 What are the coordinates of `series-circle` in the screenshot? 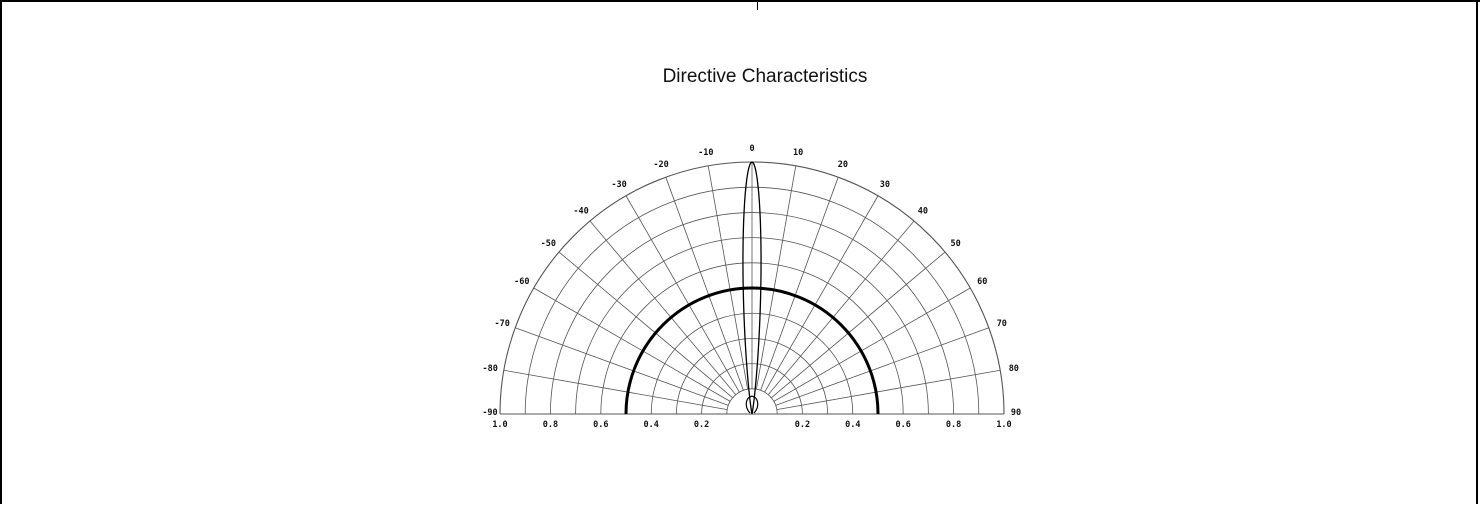 It's located at (752, 350).